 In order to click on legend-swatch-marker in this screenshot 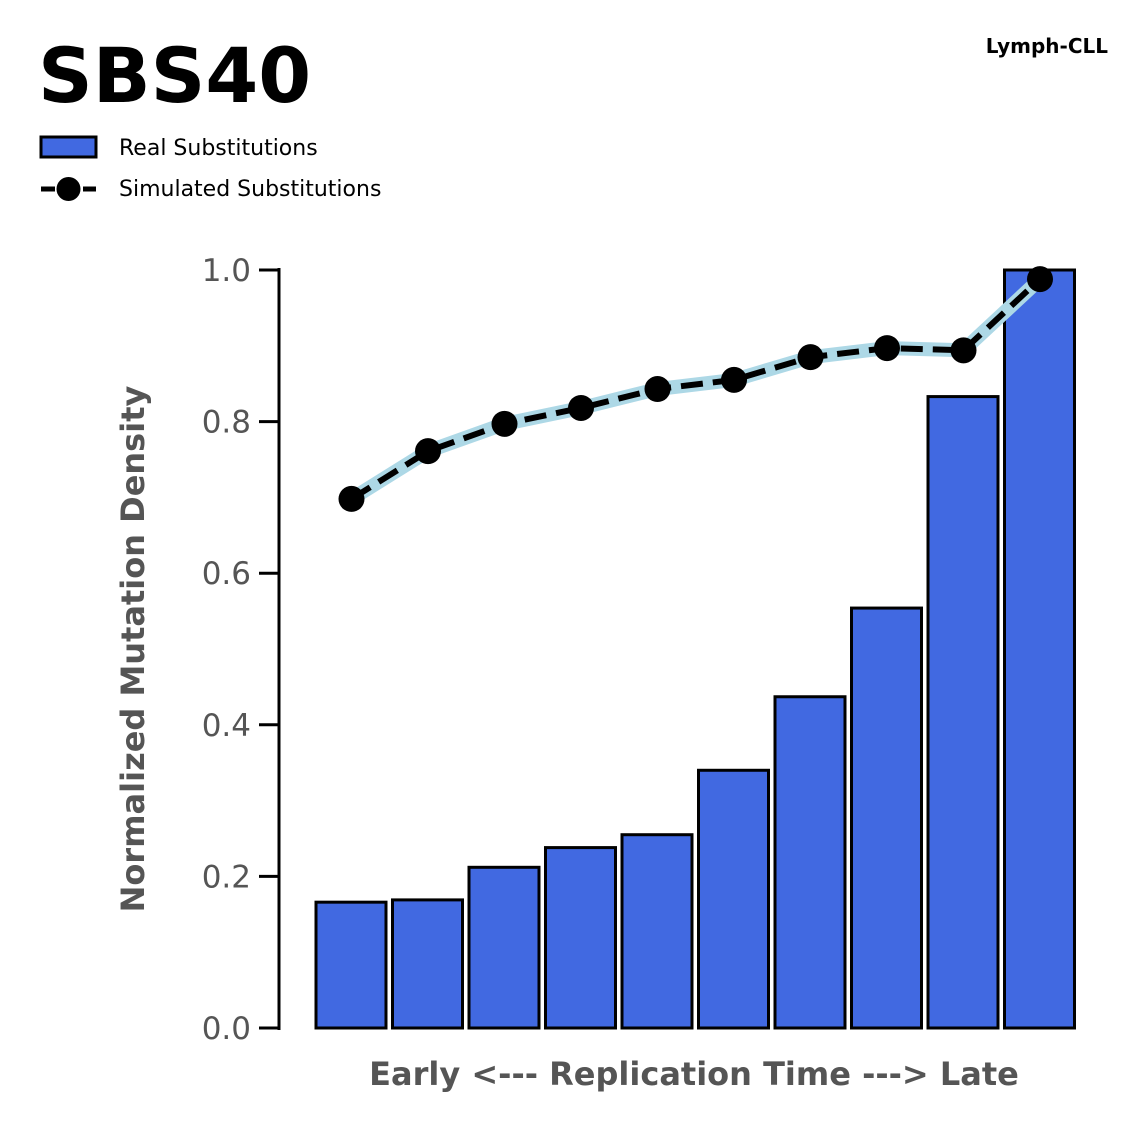, I will do `click(68, 189)`.